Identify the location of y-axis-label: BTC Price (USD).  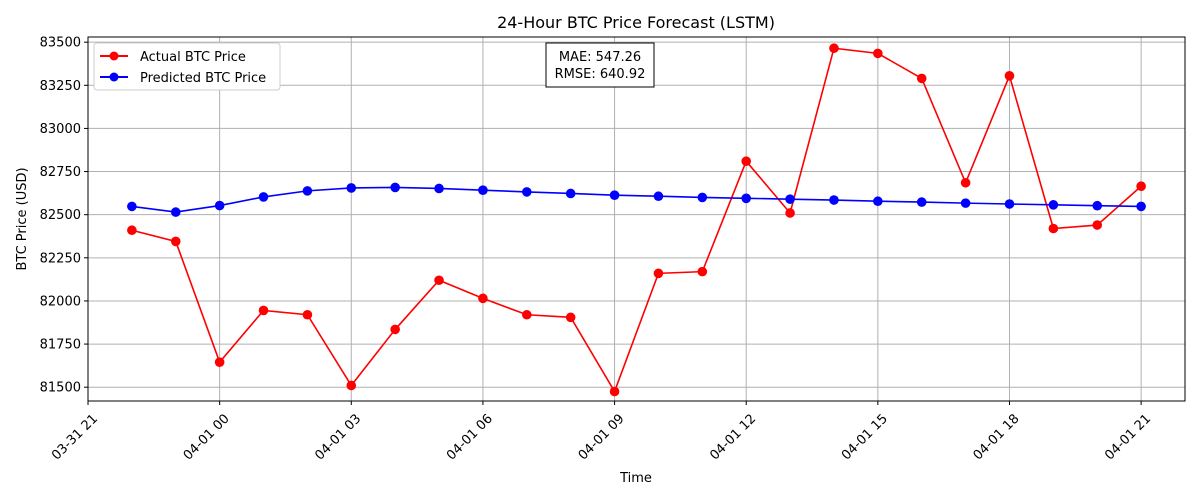
(22, 218).